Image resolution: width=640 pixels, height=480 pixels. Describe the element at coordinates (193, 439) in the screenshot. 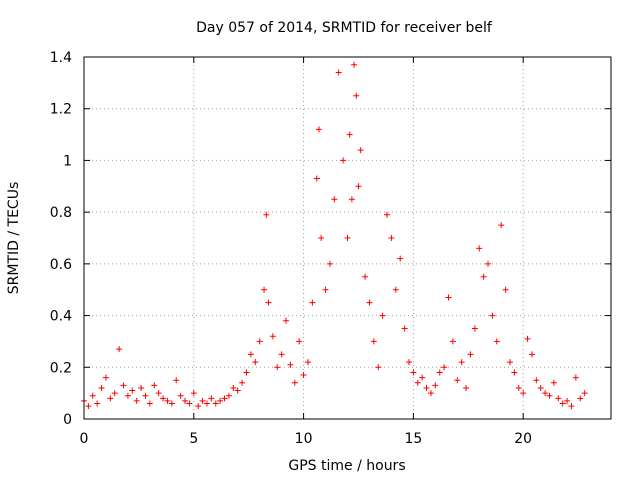

I see `x-tick-label: 5` at that location.